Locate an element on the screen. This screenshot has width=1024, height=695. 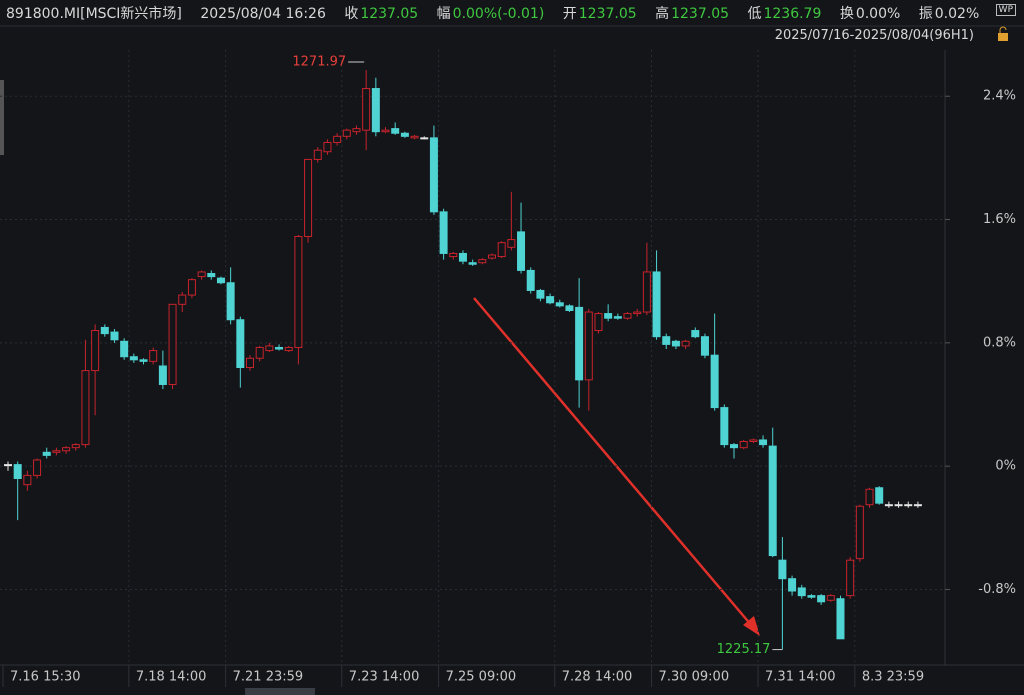
x-tick-label: 7.18 14:00 is located at coordinates (171, 677).